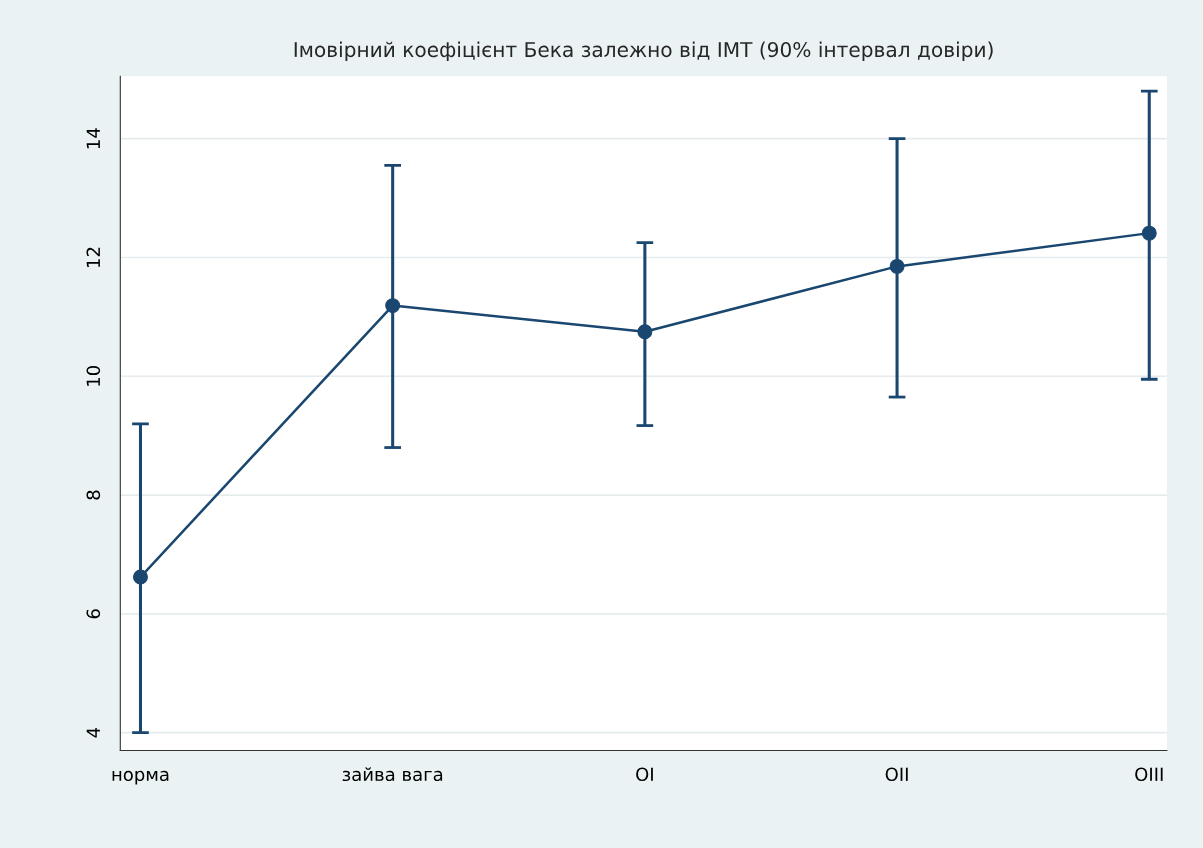 The height and width of the screenshot is (848, 1203). Describe the element at coordinates (392, 774) in the screenshot. I see `x-tick-label: зайва вага` at that location.